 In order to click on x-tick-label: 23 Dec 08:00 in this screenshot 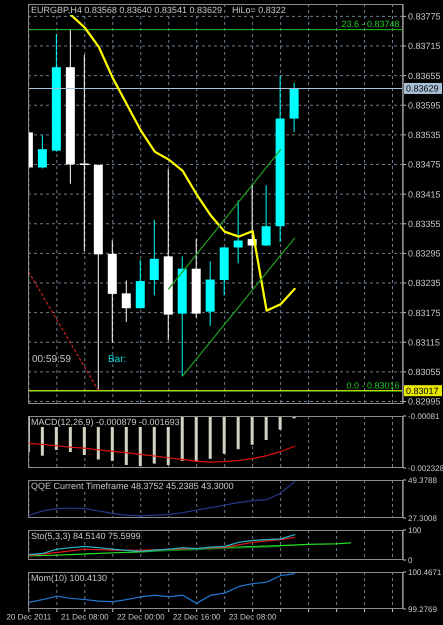, I will do `click(252, 617)`.